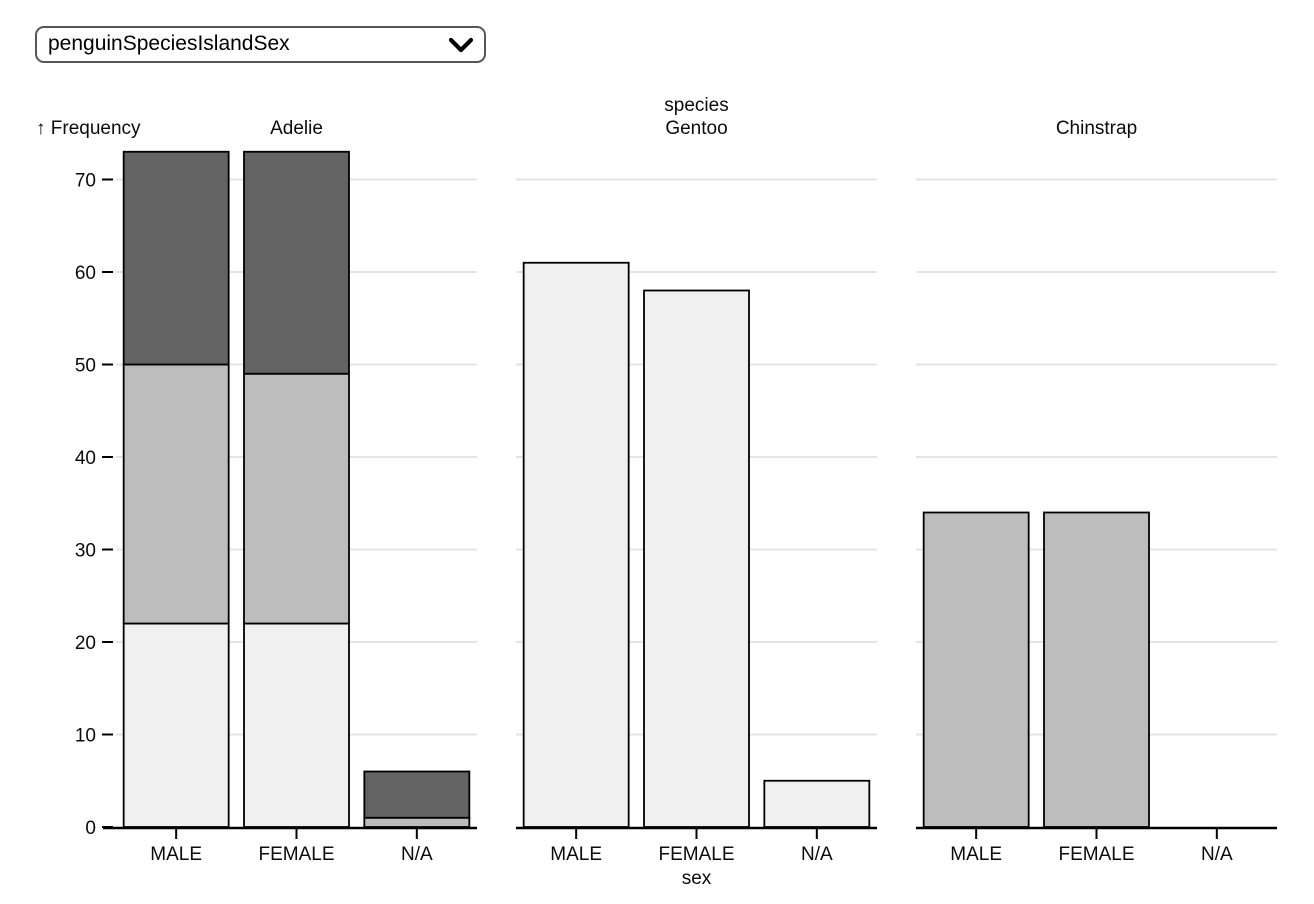 The height and width of the screenshot is (904, 1314). What do you see at coordinates (85, 643) in the screenshot?
I see `y-tick-label: 20` at bounding box center [85, 643].